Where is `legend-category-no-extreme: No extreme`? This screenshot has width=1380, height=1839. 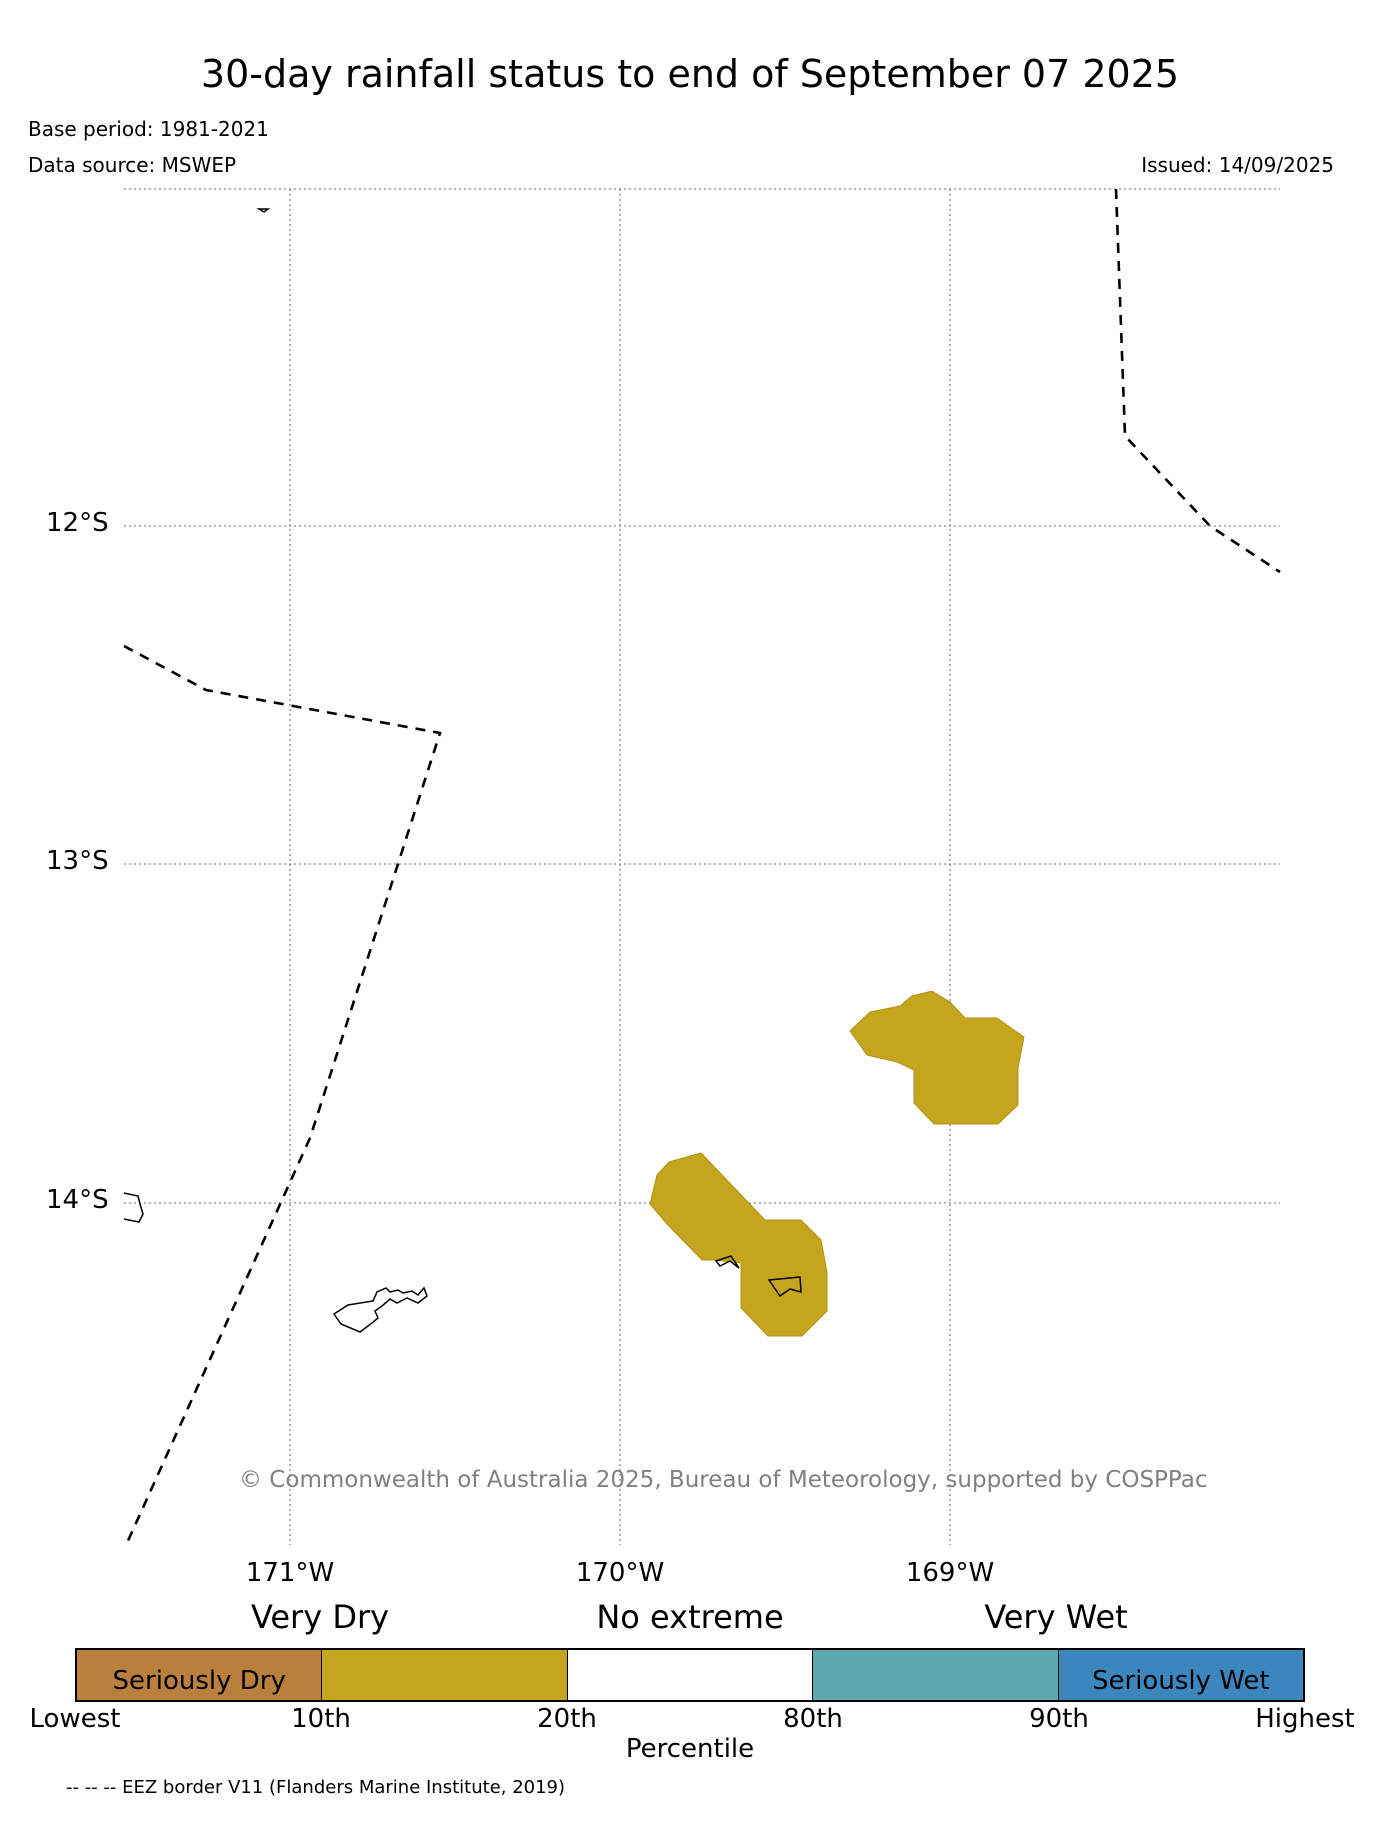 legend-category-no-extreme: No extreme is located at coordinates (690, 1617).